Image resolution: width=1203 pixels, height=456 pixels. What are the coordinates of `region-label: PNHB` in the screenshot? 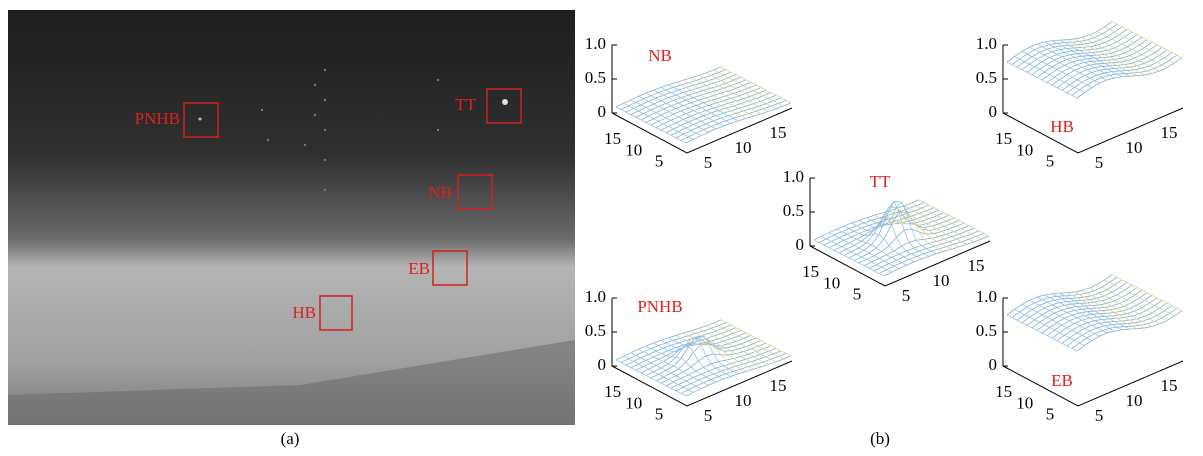 It's located at (157, 118).